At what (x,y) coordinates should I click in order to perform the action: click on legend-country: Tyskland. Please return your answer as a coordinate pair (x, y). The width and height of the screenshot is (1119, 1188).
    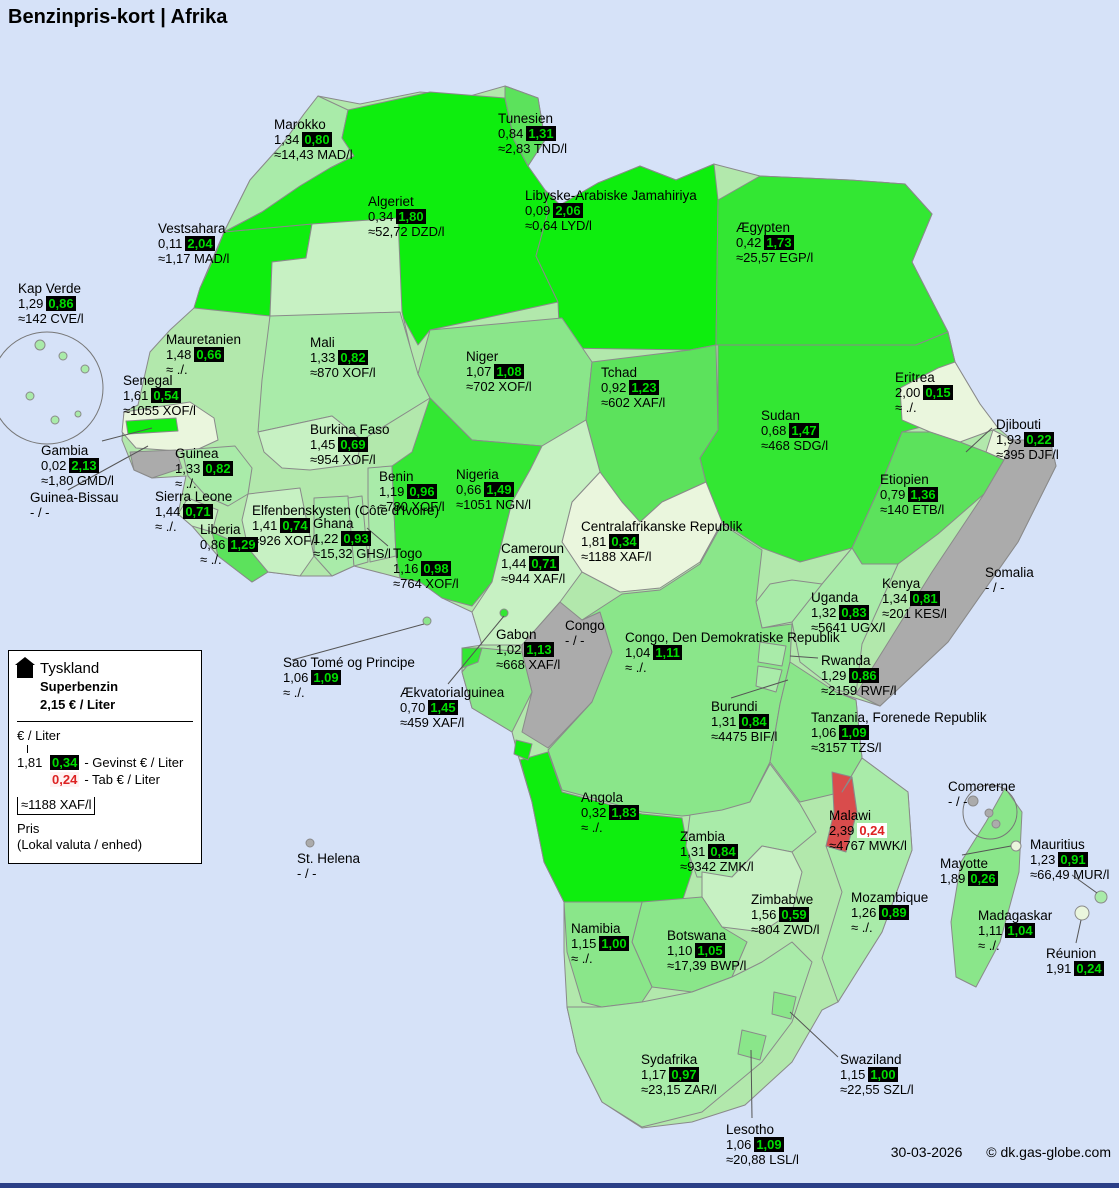
    Looking at the image, I should click on (70, 668).